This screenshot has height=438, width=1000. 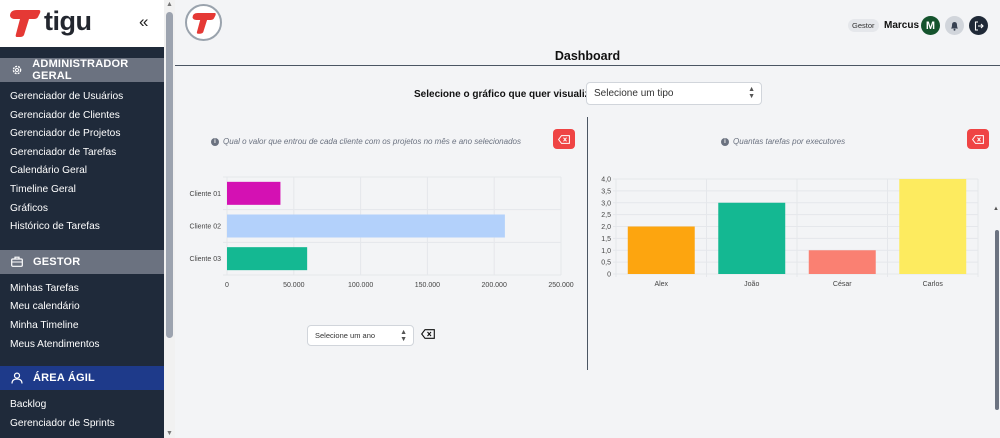 I want to click on right-chart-caption: i Quantas tarefas por executores, so click(x=783, y=141).